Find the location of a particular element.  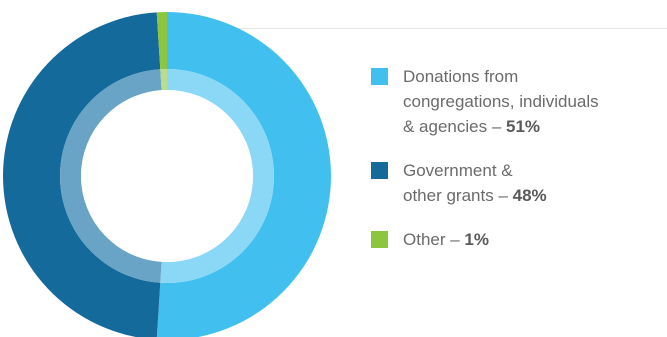

legend-swatch-other is located at coordinates (379, 239).